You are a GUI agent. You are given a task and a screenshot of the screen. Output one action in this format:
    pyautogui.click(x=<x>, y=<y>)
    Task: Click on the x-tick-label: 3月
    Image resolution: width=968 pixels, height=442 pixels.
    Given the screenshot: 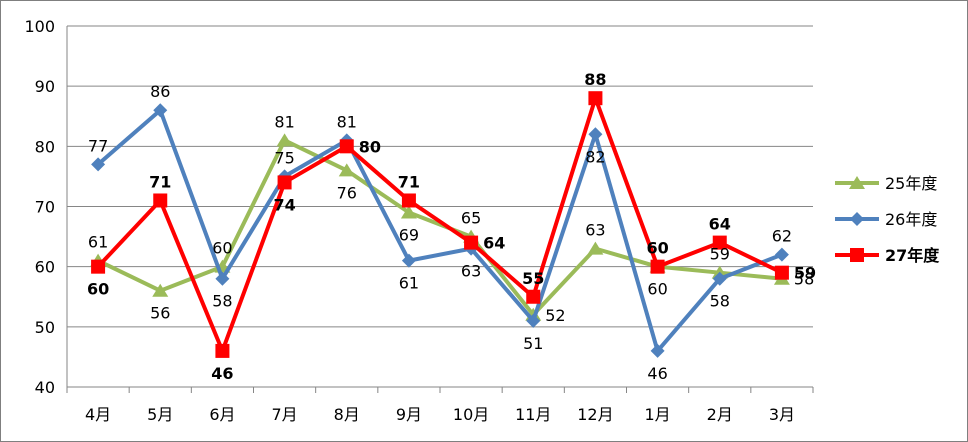 What is the action you would take?
    pyautogui.click(x=782, y=414)
    